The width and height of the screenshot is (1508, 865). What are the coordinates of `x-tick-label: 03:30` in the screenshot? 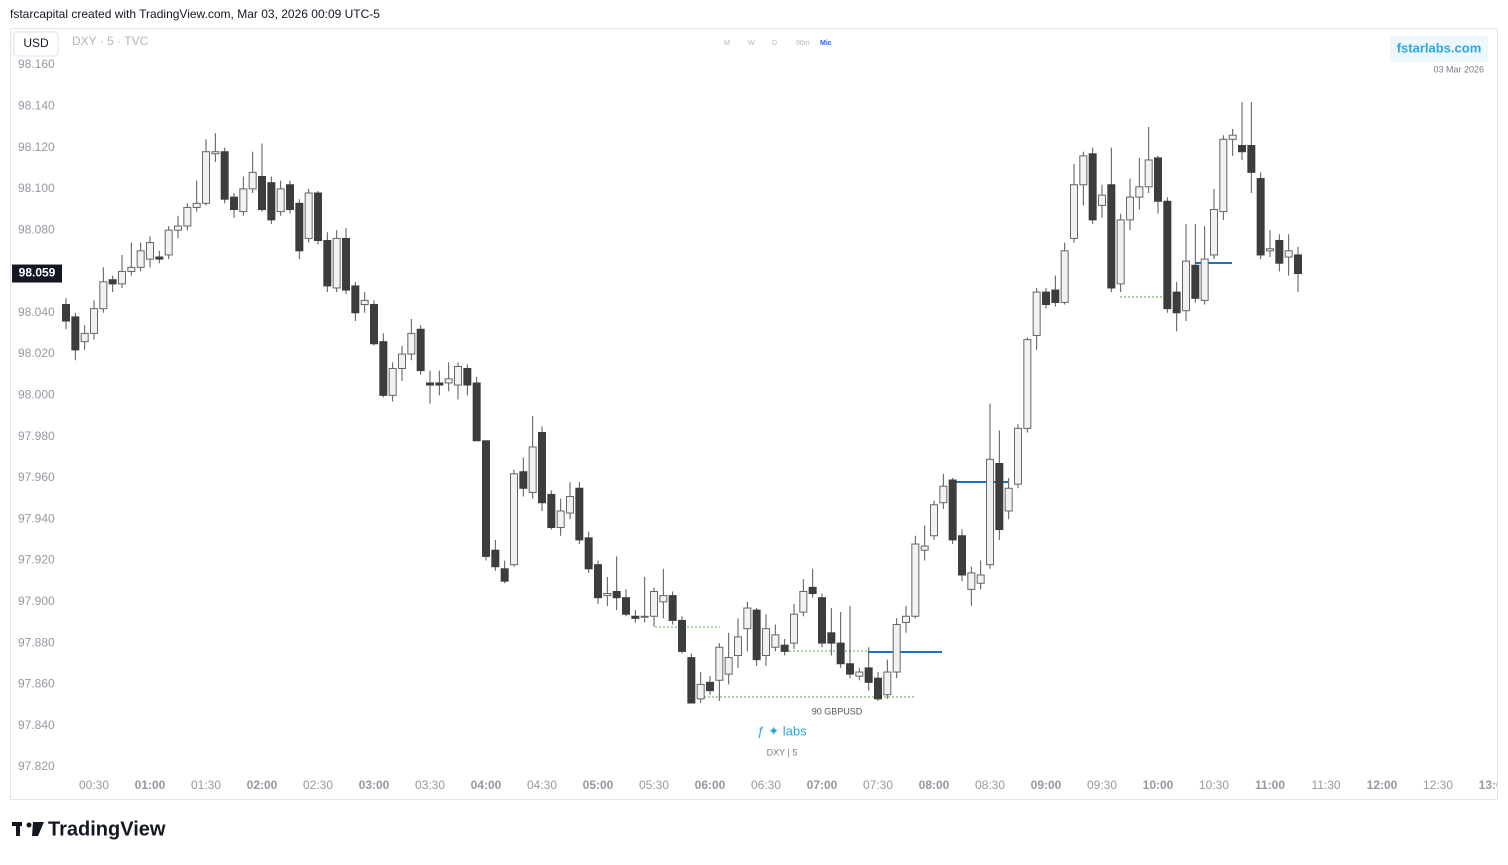 It's located at (430, 785).